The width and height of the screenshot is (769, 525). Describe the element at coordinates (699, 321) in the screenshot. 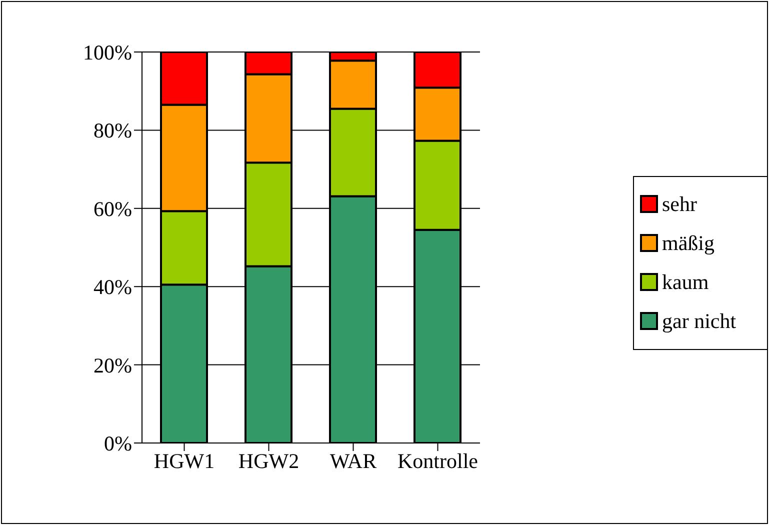

I see `legend-label: gar nicht` at that location.